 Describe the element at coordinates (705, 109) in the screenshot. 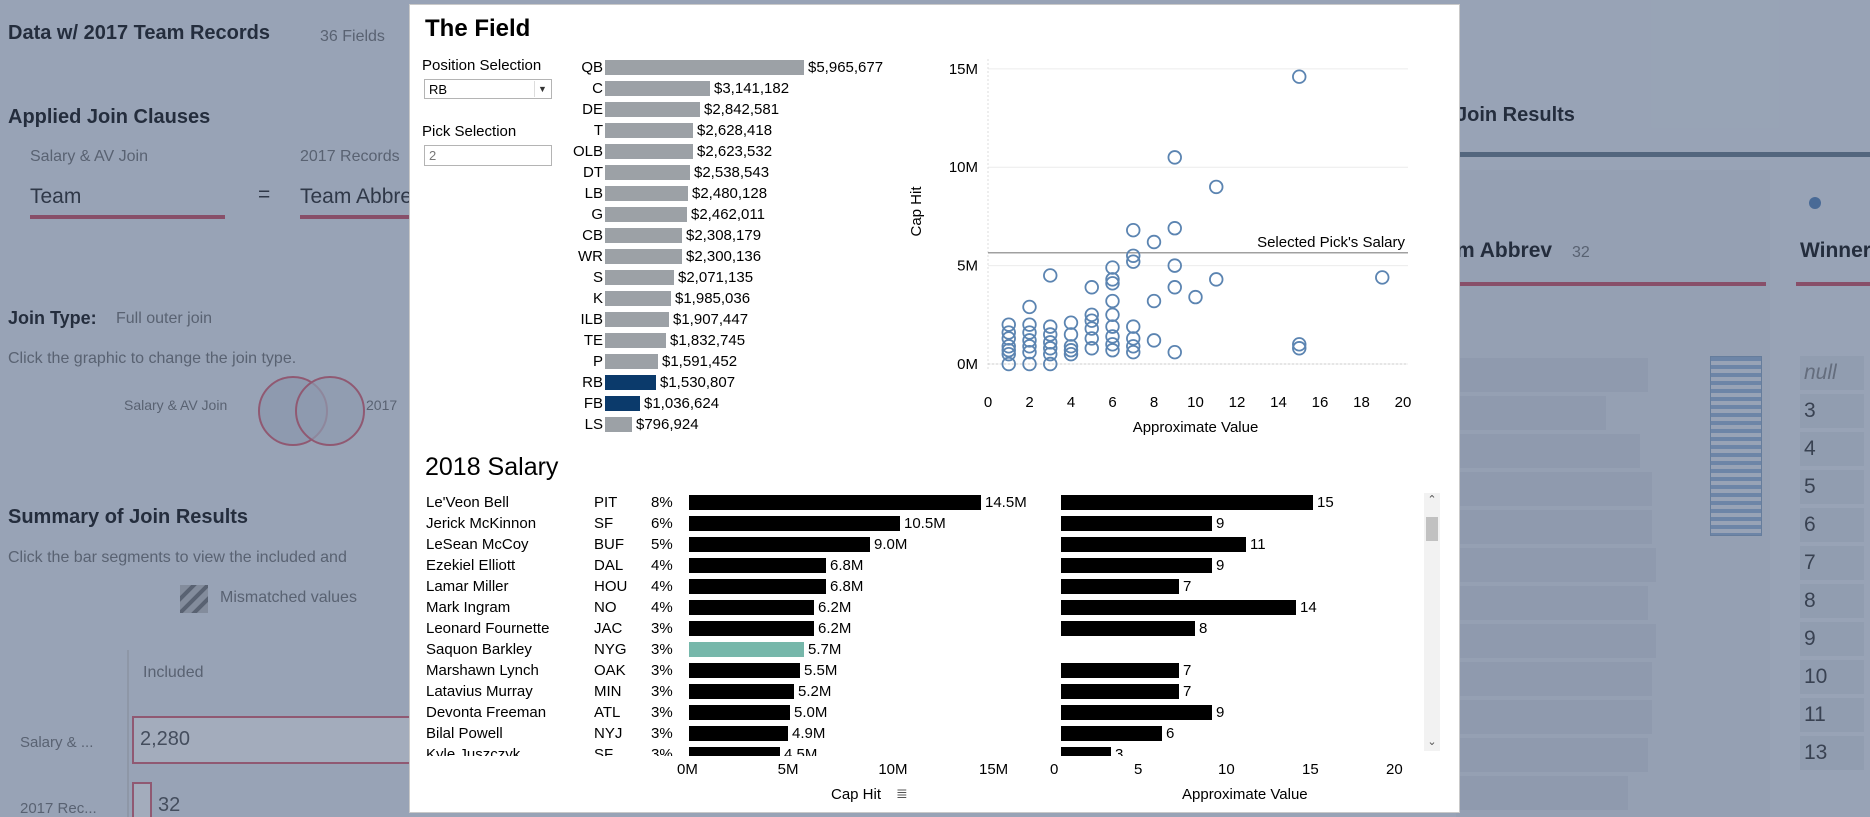

I see `position-bar-row: DE $2,842,581` at that location.